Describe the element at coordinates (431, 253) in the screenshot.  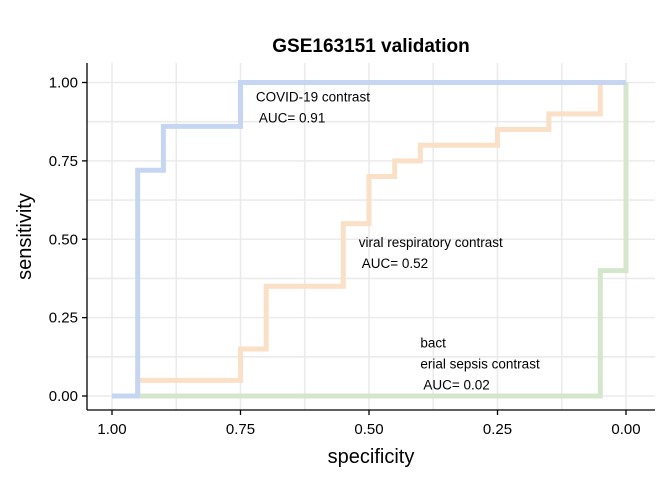
I see `annotation-2: viral respiratory contrast AUC= 0.52` at that location.